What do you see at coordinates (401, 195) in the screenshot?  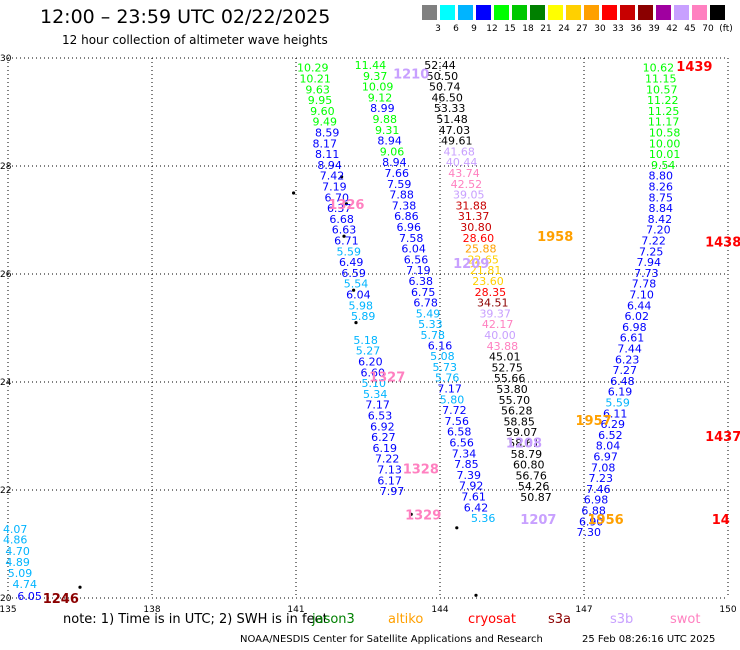 I see `wave-height-label: 7.88` at bounding box center [401, 195].